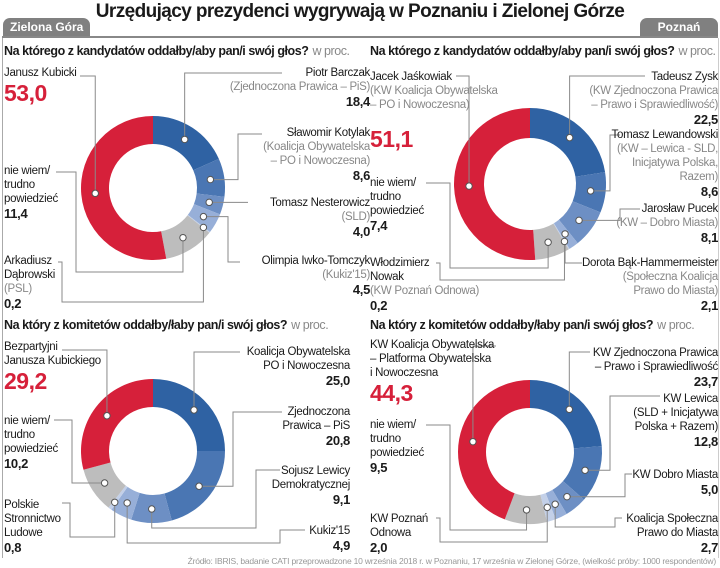 The height and width of the screenshot is (568, 720). I want to click on label-name: Janusz Kubicki, so click(40, 73).